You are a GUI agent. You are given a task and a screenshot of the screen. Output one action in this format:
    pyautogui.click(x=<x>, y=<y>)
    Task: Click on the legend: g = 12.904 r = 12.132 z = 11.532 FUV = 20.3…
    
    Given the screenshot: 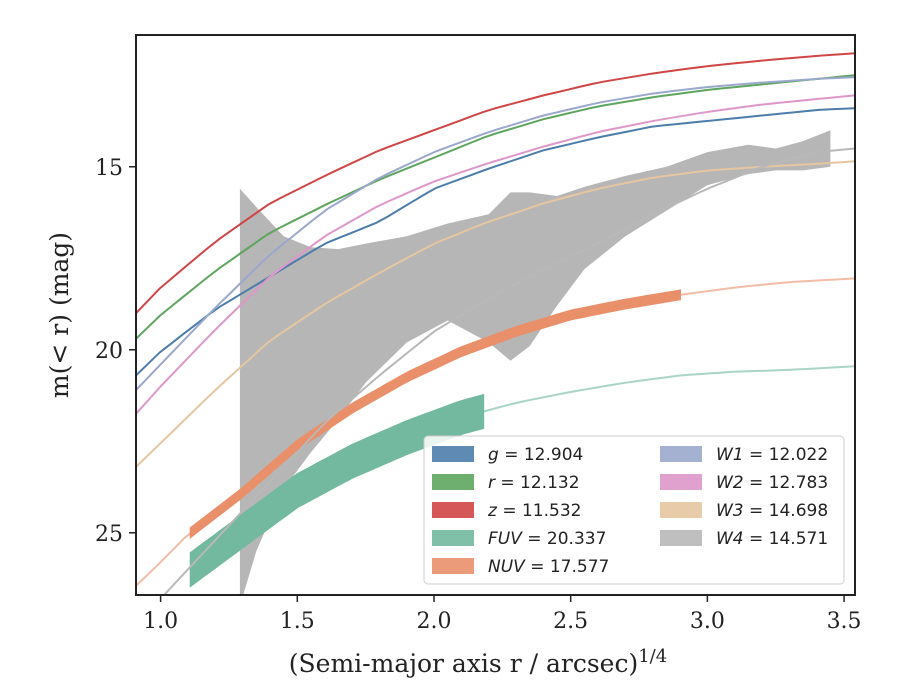 What is the action you would take?
    pyautogui.click(x=634, y=510)
    